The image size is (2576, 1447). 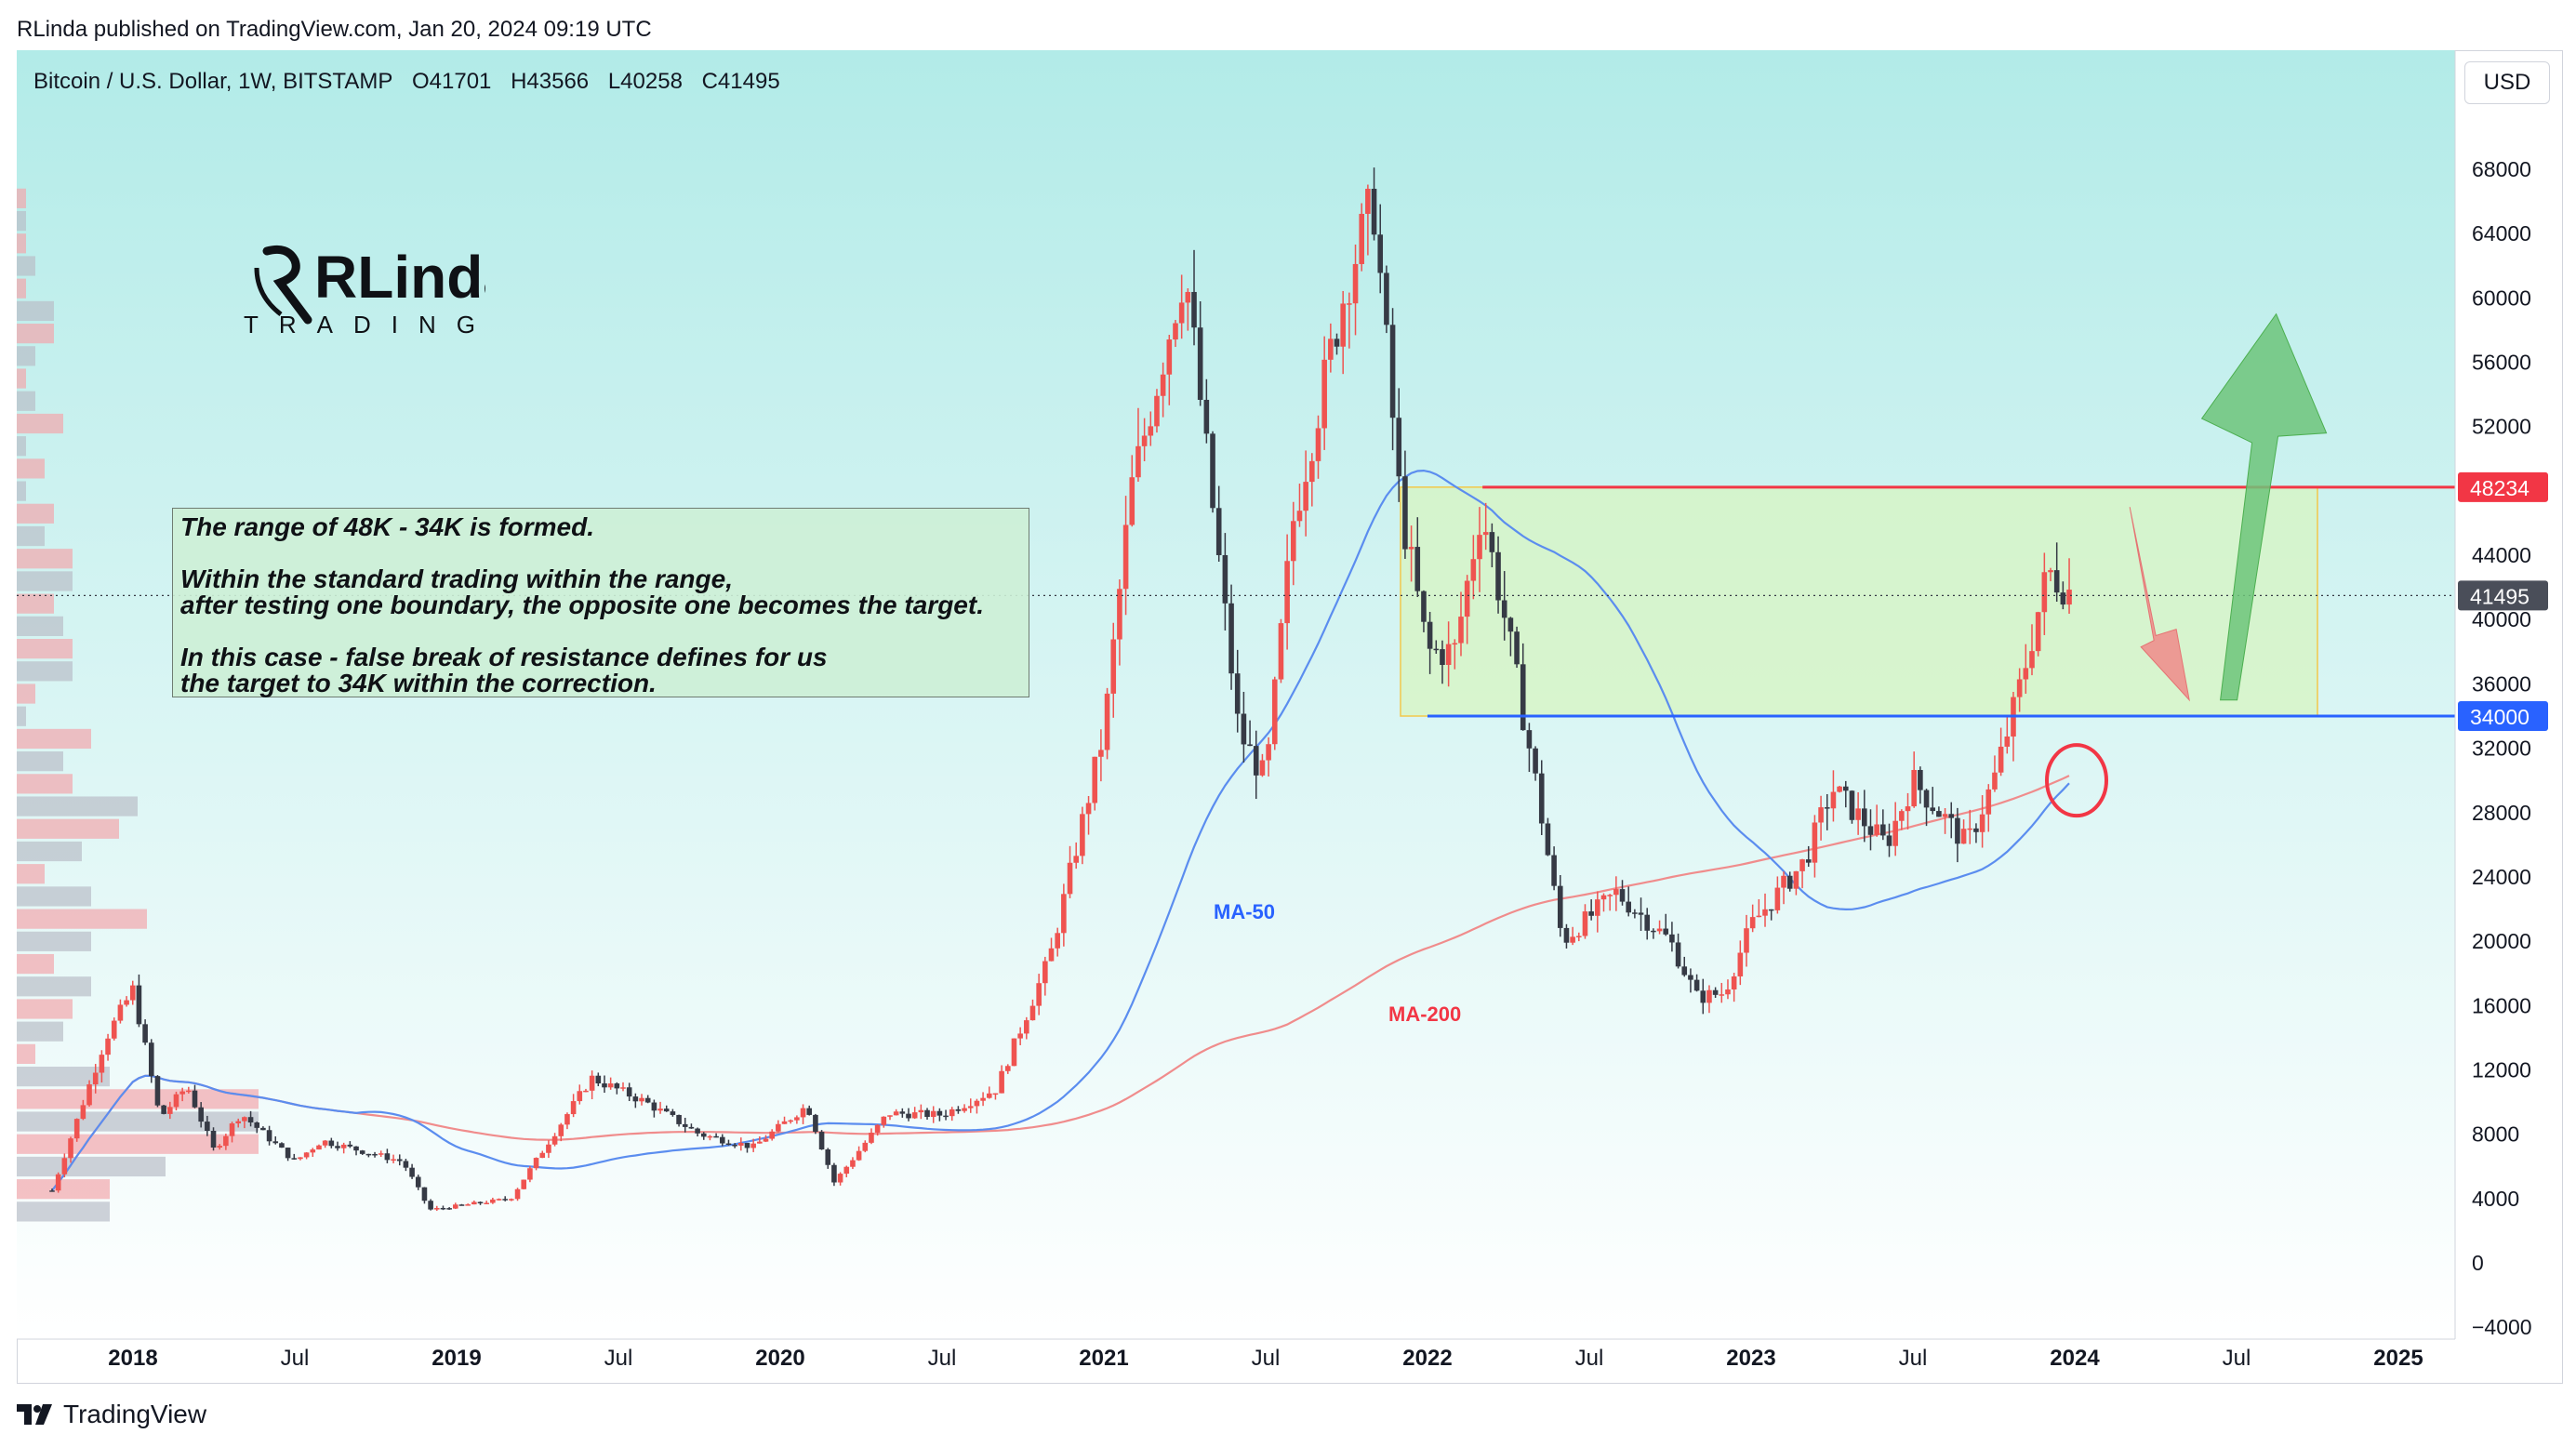 I want to click on currency-button: USD, so click(x=2507, y=82).